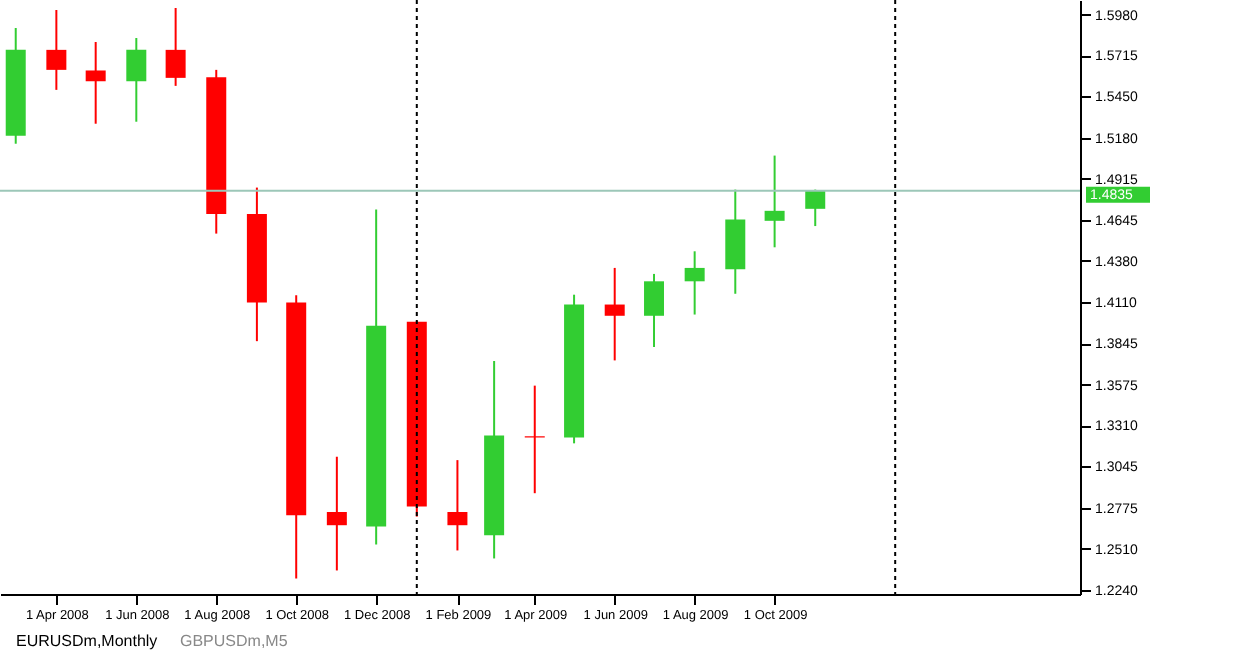 This screenshot has height=654, width=1250. What do you see at coordinates (234, 641) in the screenshot?
I see `text: GBPUSDm,M5` at bounding box center [234, 641].